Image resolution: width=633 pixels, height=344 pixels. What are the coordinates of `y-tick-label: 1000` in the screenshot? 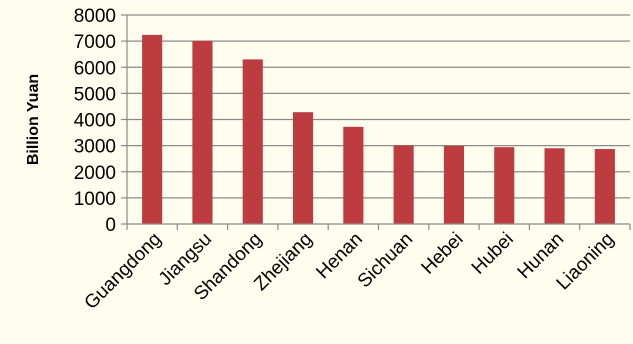 It's located at (95, 199).